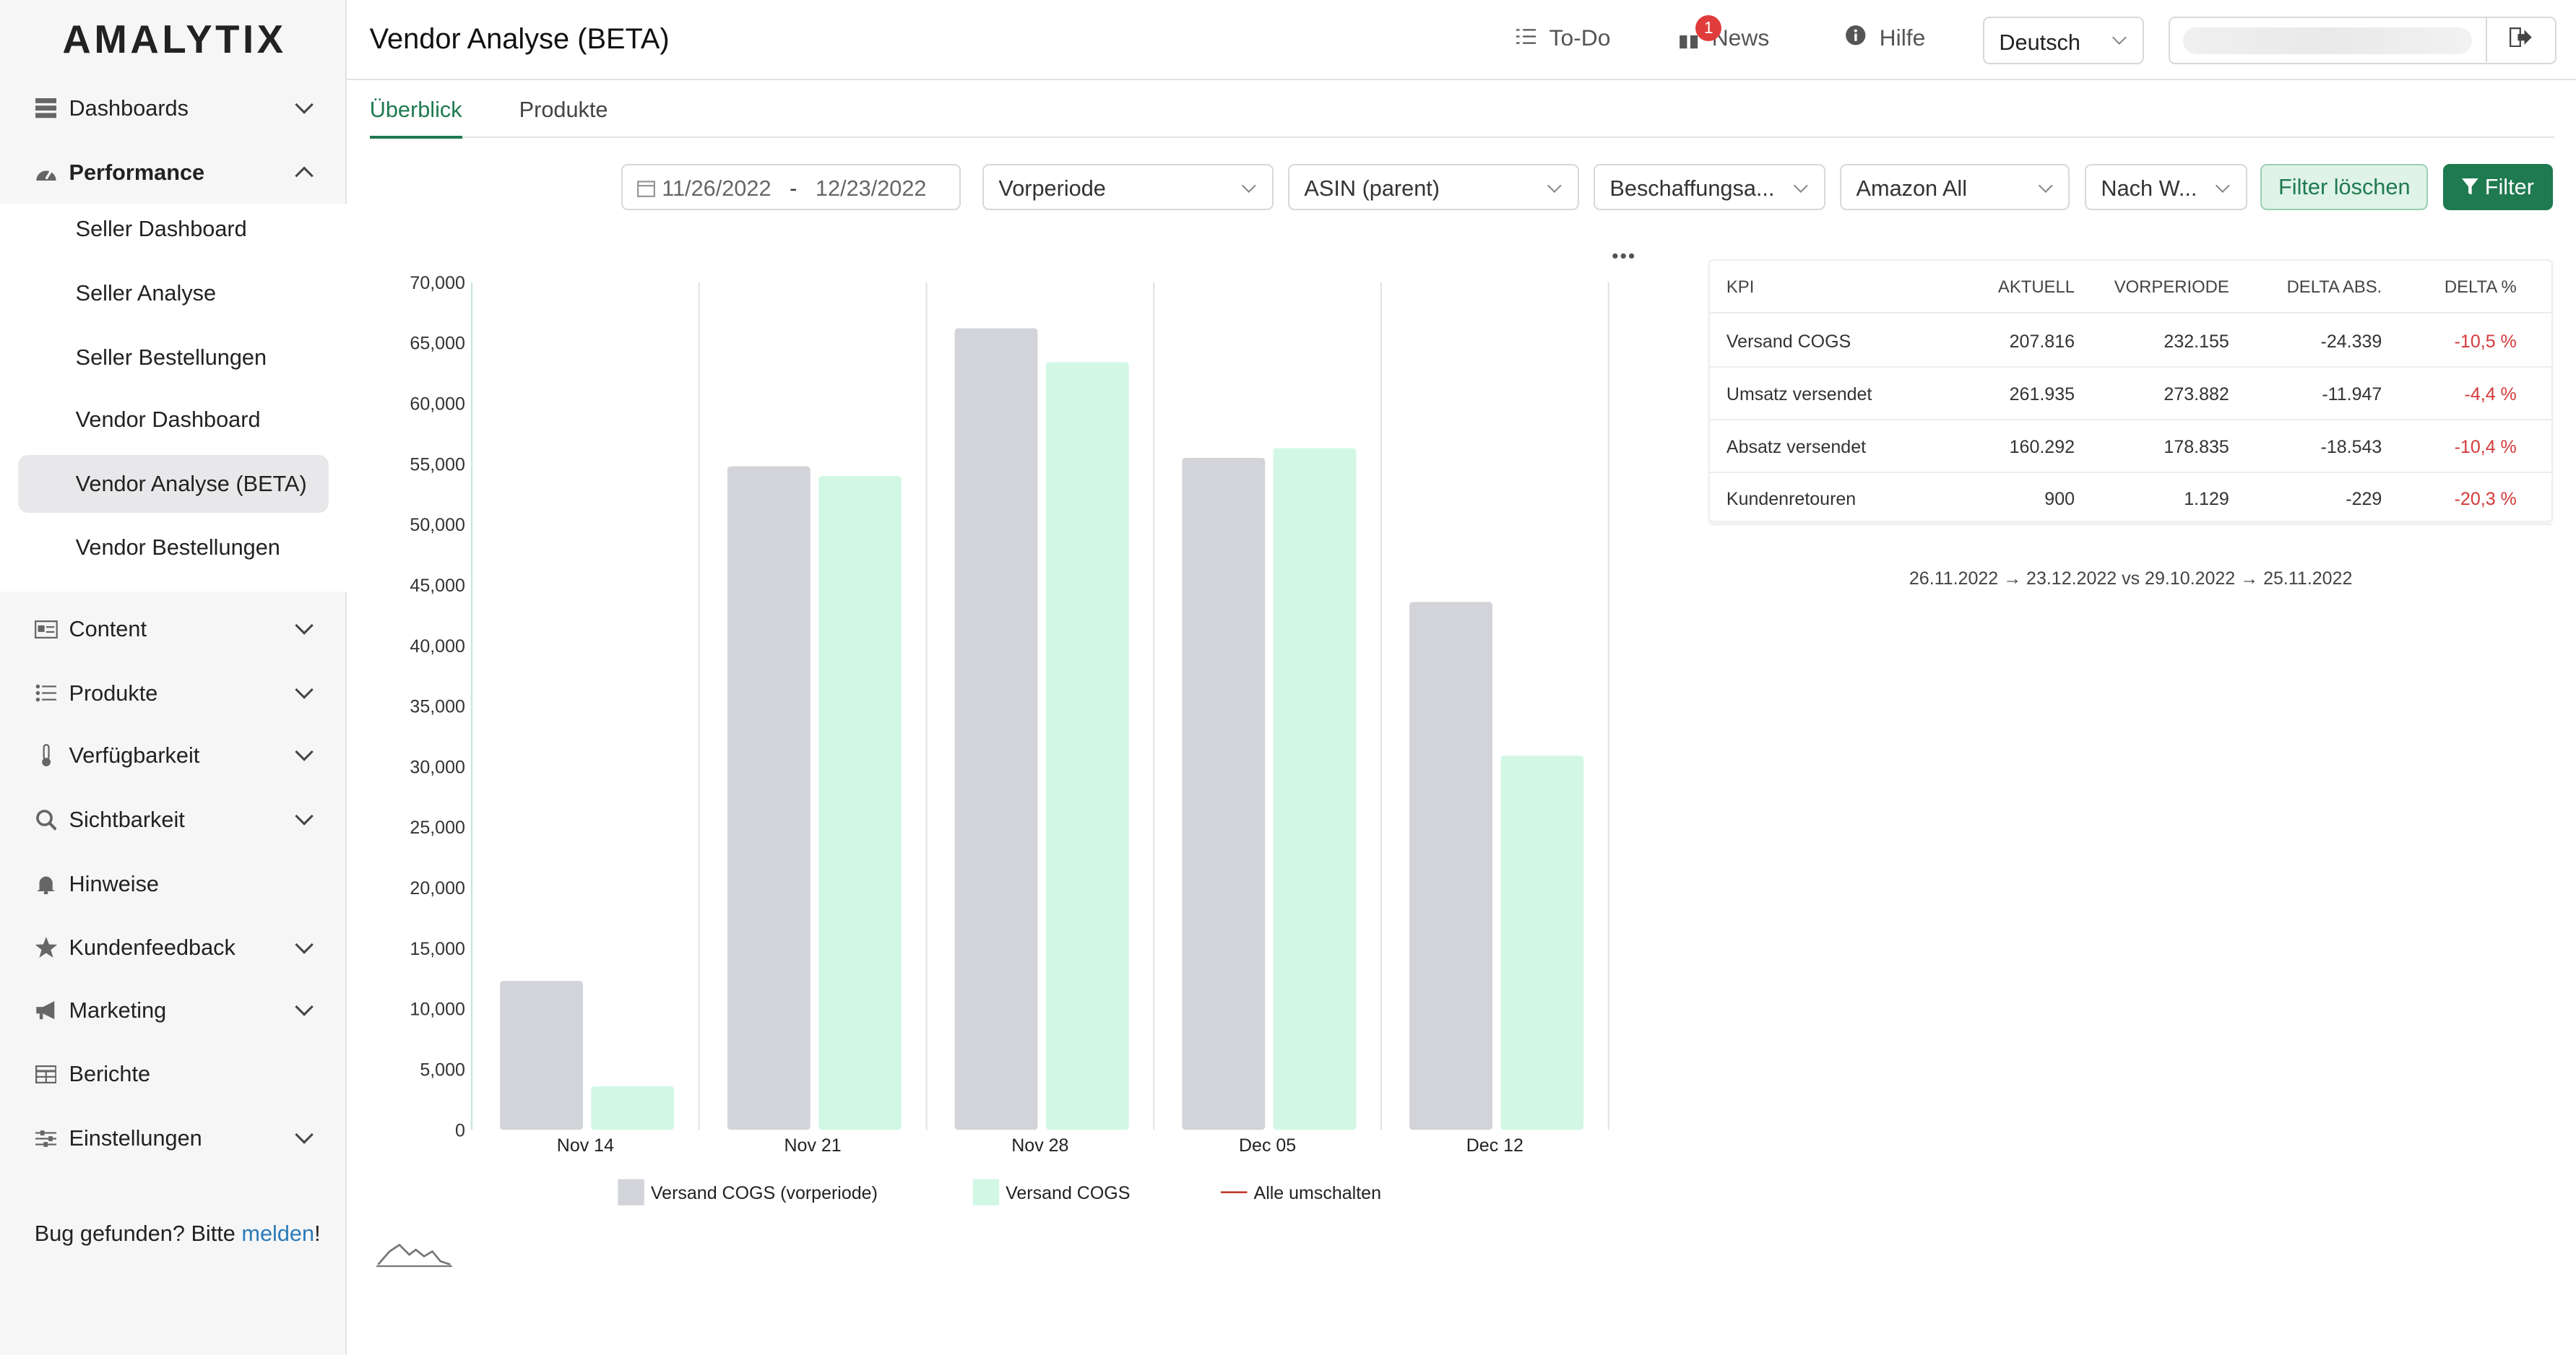  What do you see at coordinates (46, 629) in the screenshot?
I see `content-icon` at bounding box center [46, 629].